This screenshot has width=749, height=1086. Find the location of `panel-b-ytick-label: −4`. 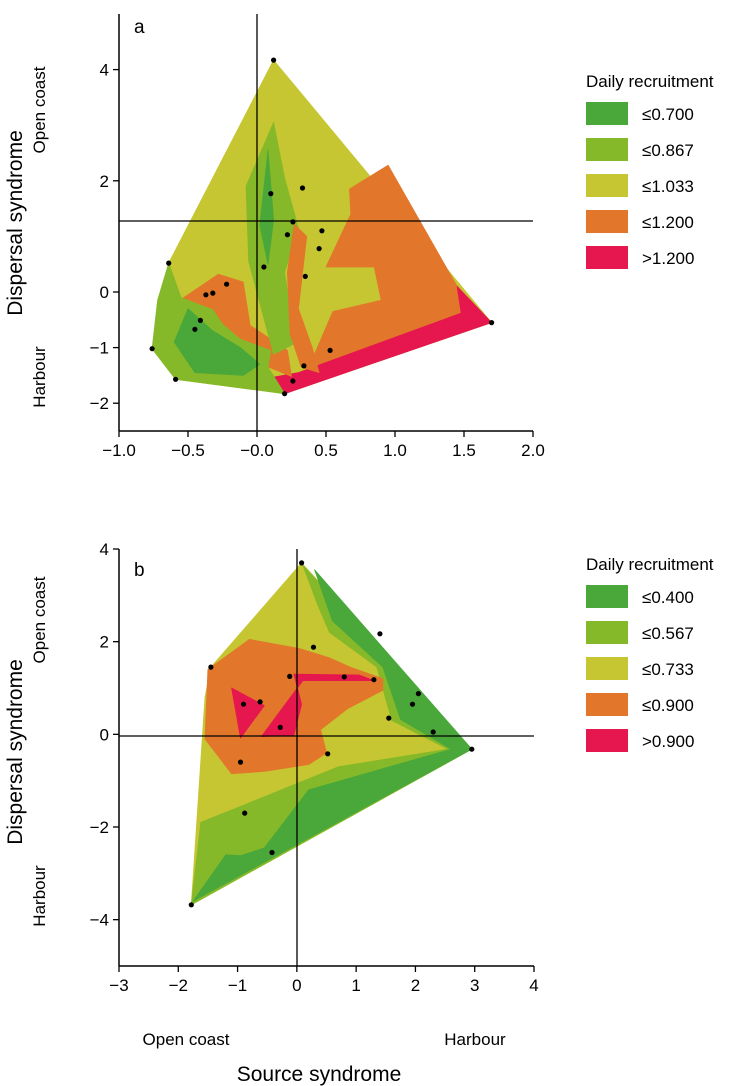

panel-b-ytick-label: −4 is located at coordinates (99, 920).